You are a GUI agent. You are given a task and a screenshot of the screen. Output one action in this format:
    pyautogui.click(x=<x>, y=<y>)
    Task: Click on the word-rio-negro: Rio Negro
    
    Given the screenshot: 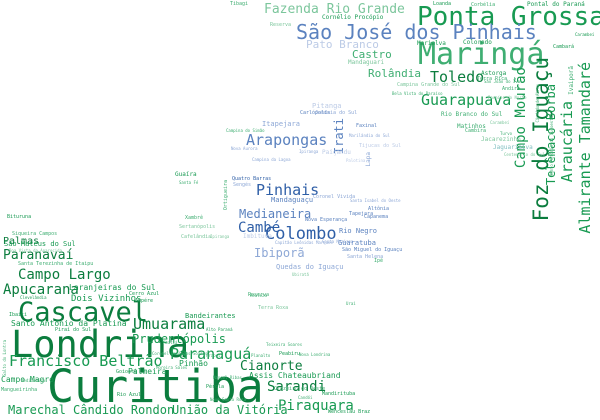 What is the action you would take?
    pyautogui.click(x=358, y=231)
    